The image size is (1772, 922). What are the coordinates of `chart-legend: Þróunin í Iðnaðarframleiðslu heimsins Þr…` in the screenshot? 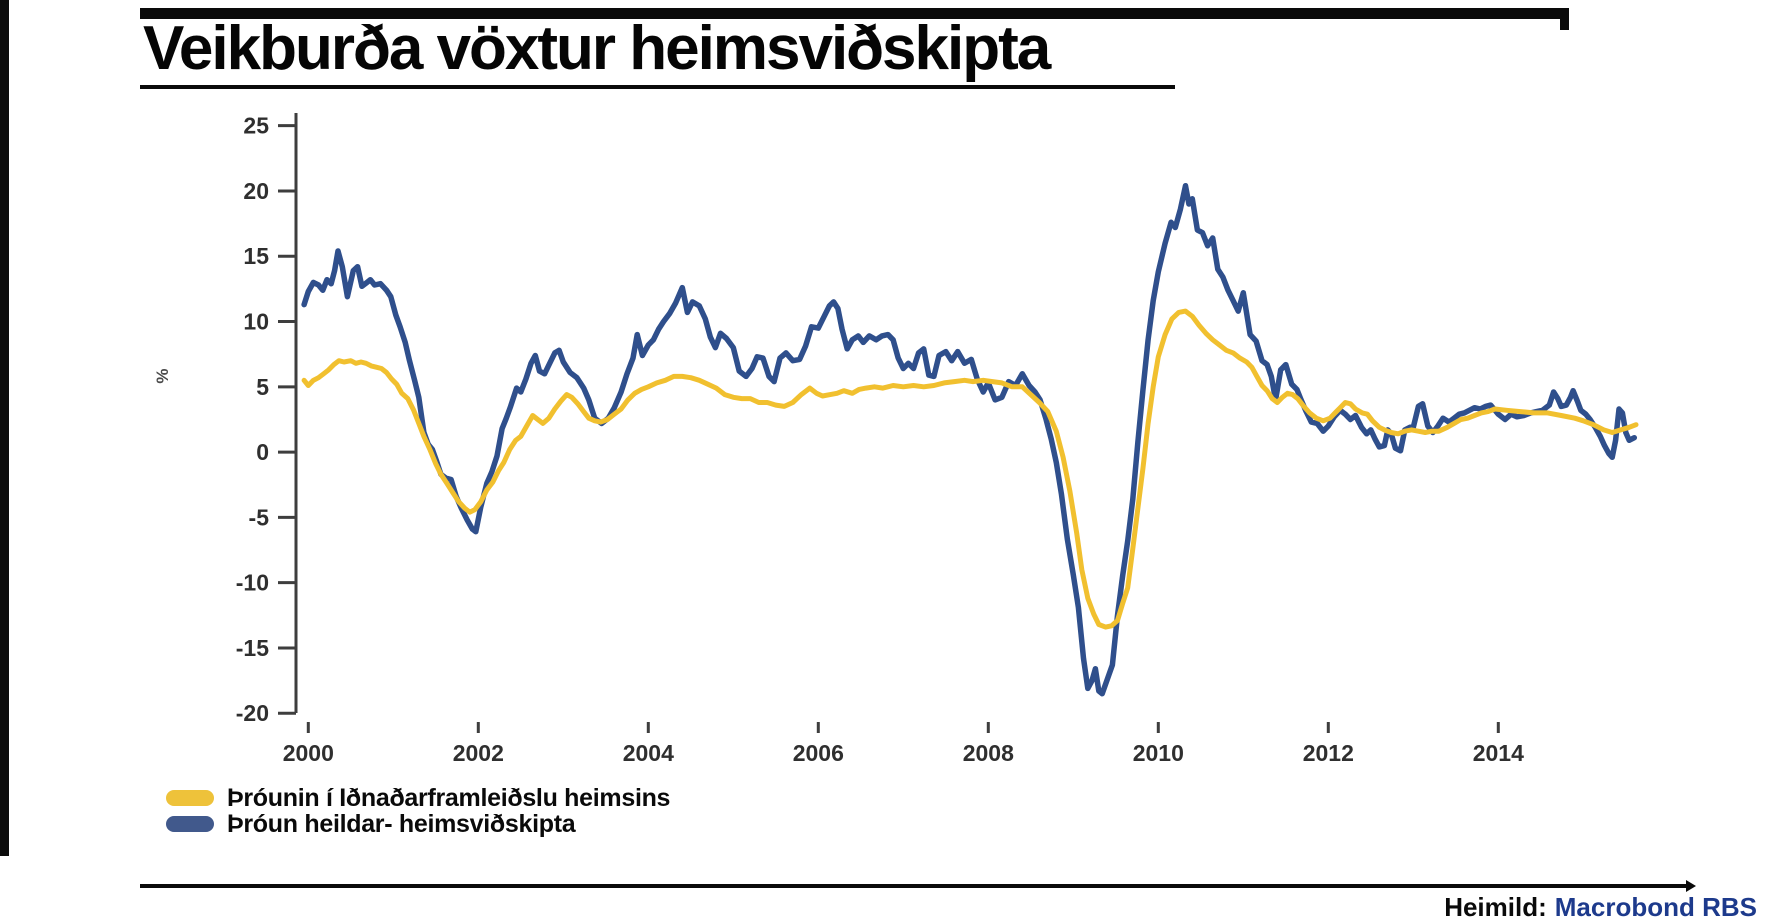 It's located at (418, 810).